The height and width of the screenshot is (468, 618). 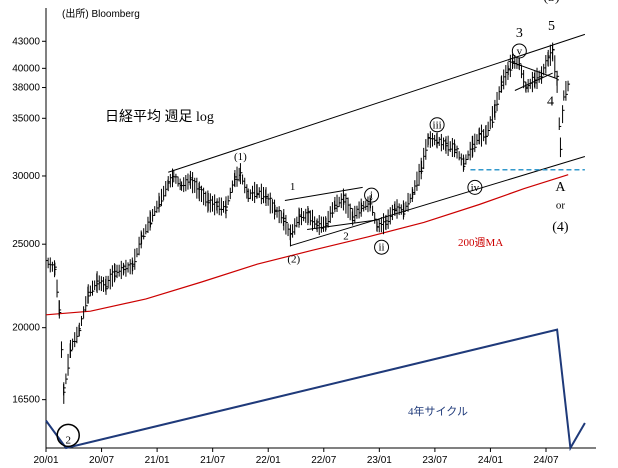 What do you see at coordinates (550, 102) in the screenshot?
I see `wave-label: 4` at bounding box center [550, 102].